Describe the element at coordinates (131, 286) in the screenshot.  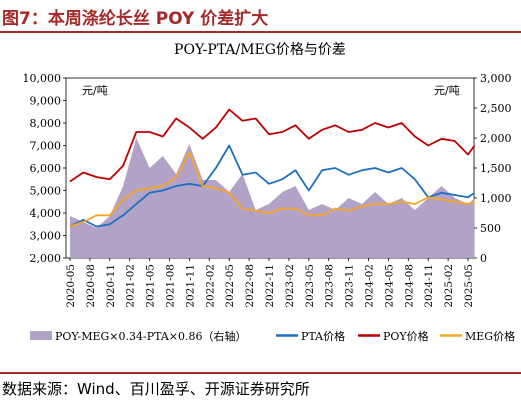
I see `x-tick-label: 2021-02` at that location.